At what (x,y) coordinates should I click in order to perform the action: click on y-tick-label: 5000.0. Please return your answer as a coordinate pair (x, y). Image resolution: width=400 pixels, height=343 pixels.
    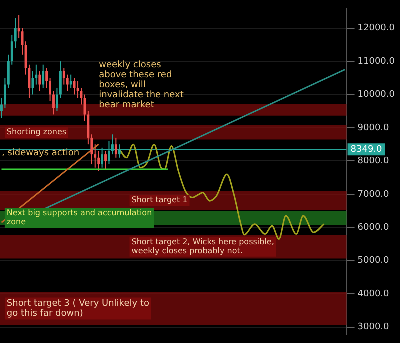
    Looking at the image, I should click on (374, 261).